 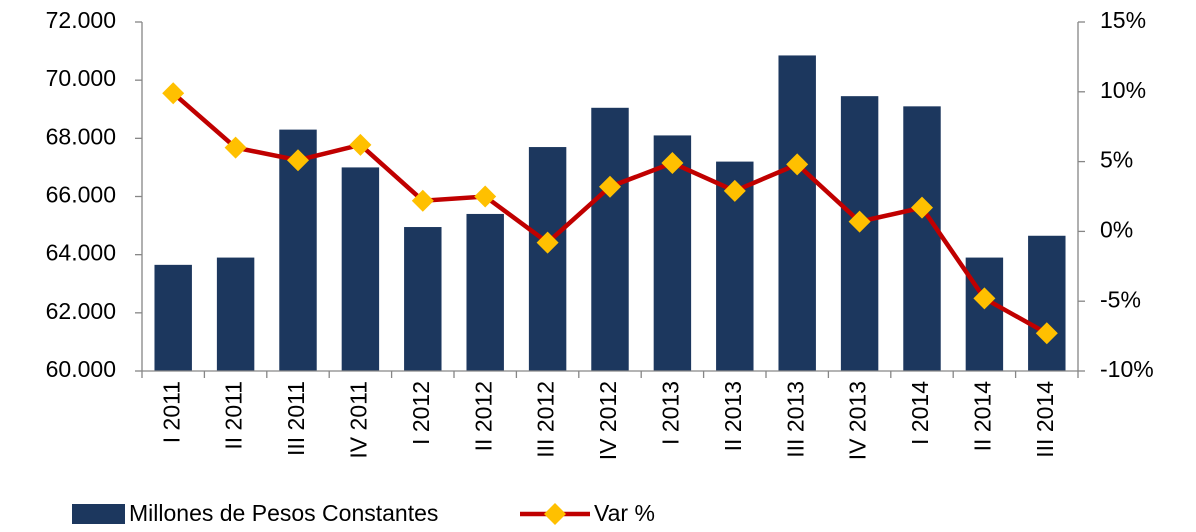 I want to click on legend-label: Var %, so click(x=624, y=513).